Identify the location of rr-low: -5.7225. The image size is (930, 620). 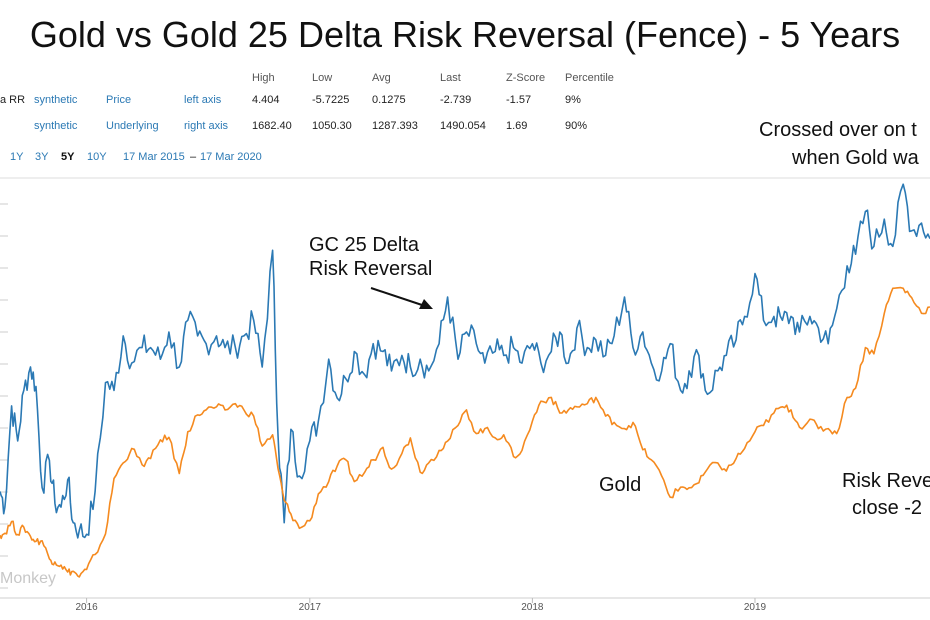
(331, 100).